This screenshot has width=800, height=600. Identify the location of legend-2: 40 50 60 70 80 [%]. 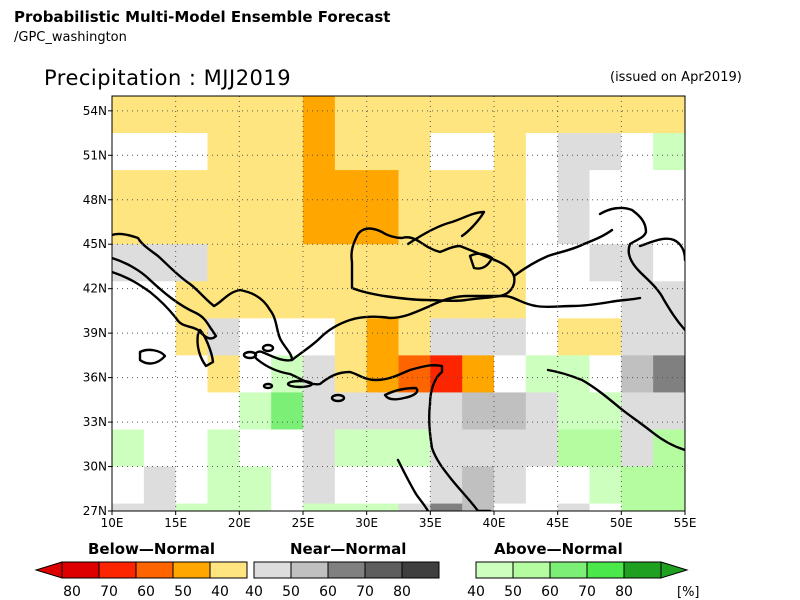
(583, 580).